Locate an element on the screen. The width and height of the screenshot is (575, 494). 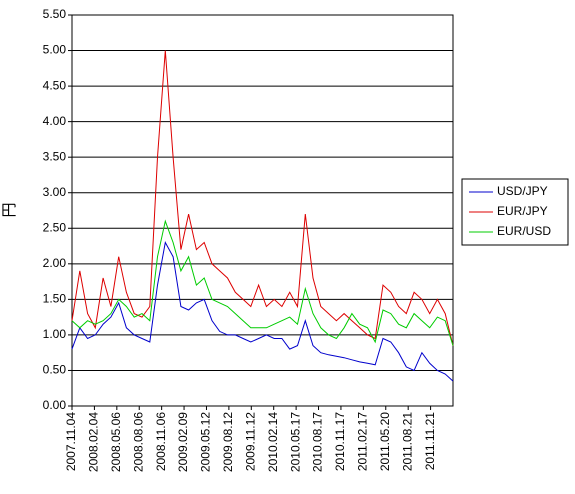
legend-items: USD/JPY EUR/JPY EUR/USD is located at coordinates (510, 211).